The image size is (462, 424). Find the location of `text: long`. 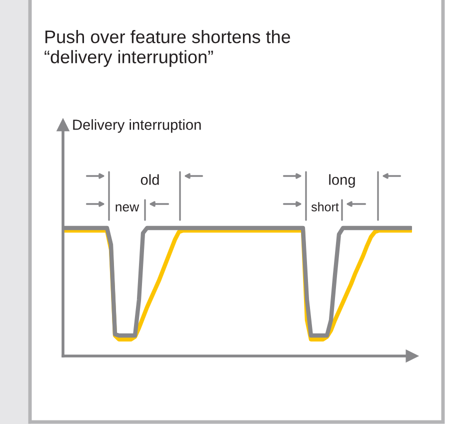

text: long is located at coordinates (342, 181).